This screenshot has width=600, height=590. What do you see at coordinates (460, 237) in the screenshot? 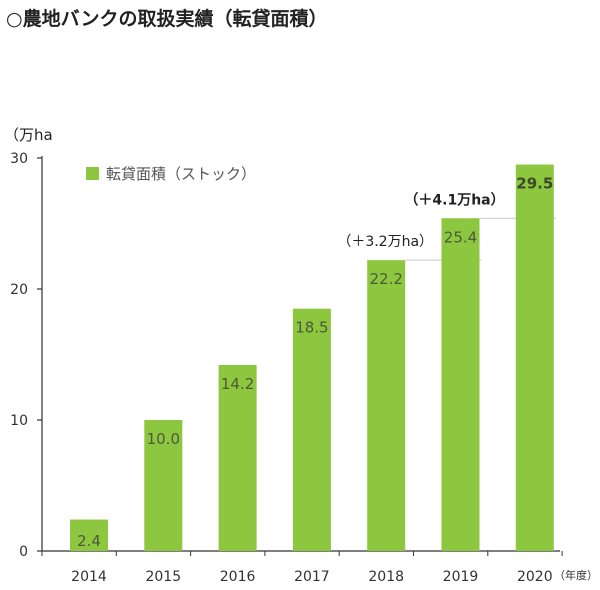
I see `data-label-2019: 25.4` at bounding box center [460, 237].